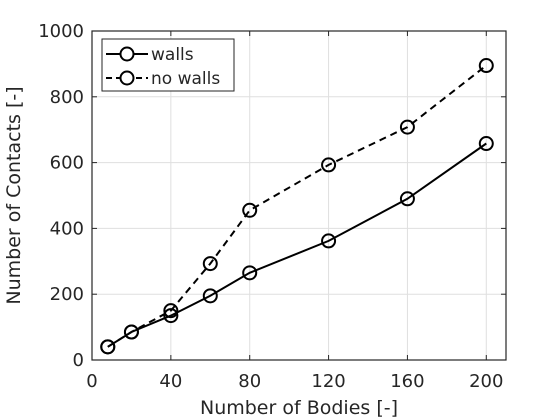  Describe the element at coordinates (486, 381) in the screenshot. I see `x-tick-label-5: 200` at that location.